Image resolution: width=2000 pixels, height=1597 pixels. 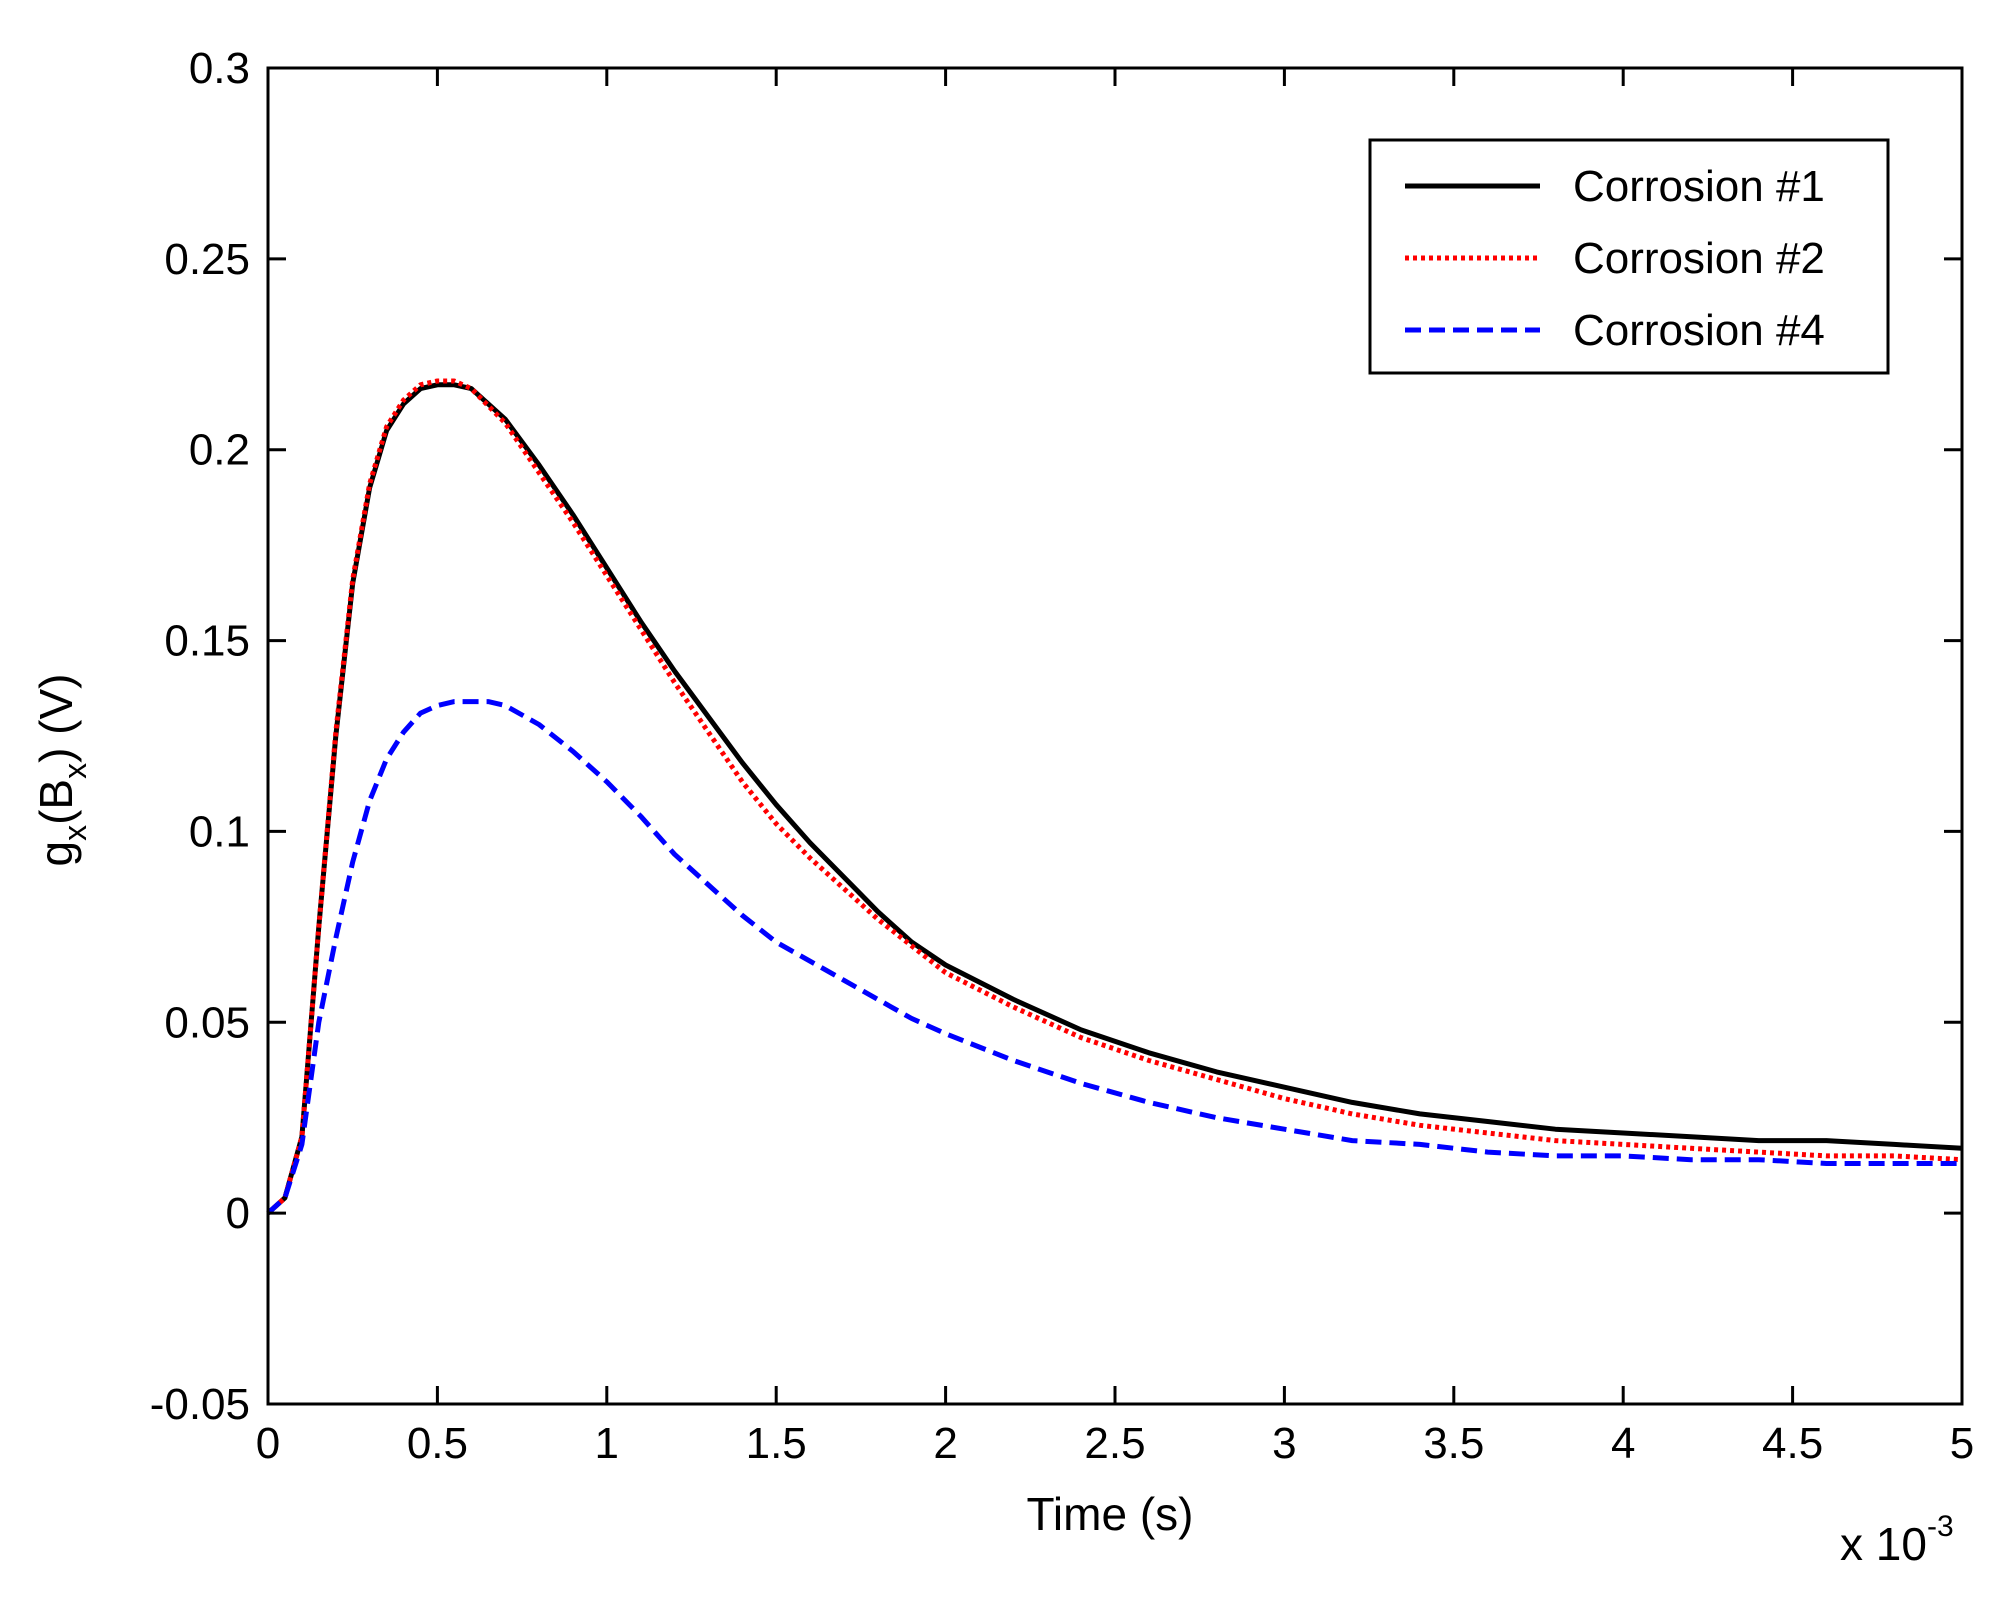 What do you see at coordinates (207, 641) in the screenshot?
I see `y-tick-label: 0.15` at bounding box center [207, 641].